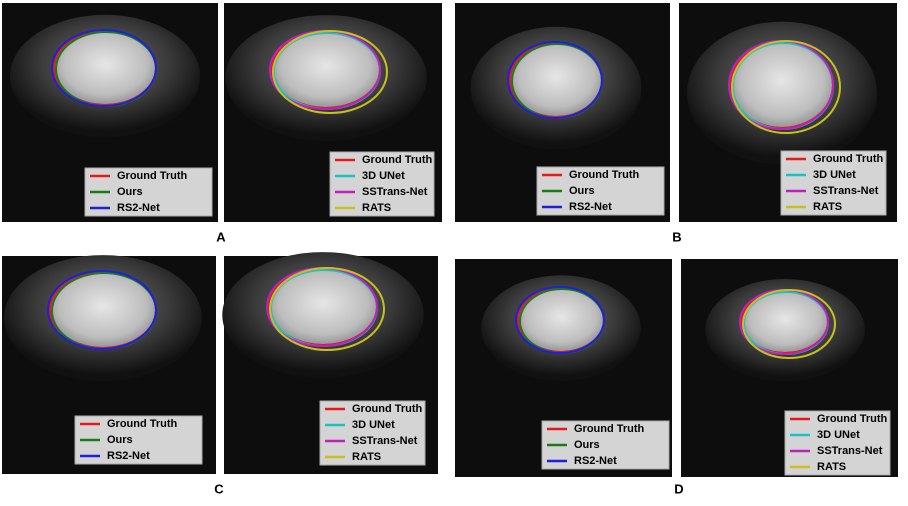  What do you see at coordinates (676, 236) in the screenshot?
I see `panel-label: B` at bounding box center [676, 236].